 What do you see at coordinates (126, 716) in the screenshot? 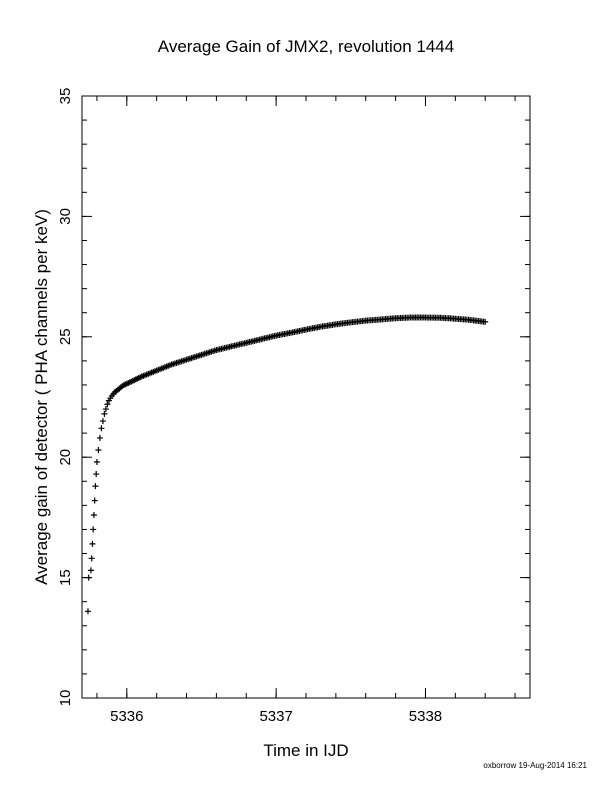
I see `x-tick-label: 5336` at bounding box center [126, 716].